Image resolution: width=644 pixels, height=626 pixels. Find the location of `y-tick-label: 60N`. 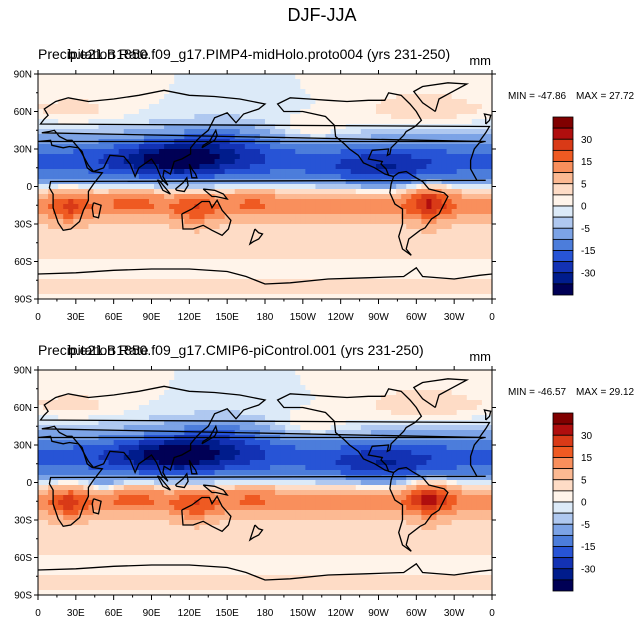

y-tick-label: 60N is located at coordinates (23, 112).